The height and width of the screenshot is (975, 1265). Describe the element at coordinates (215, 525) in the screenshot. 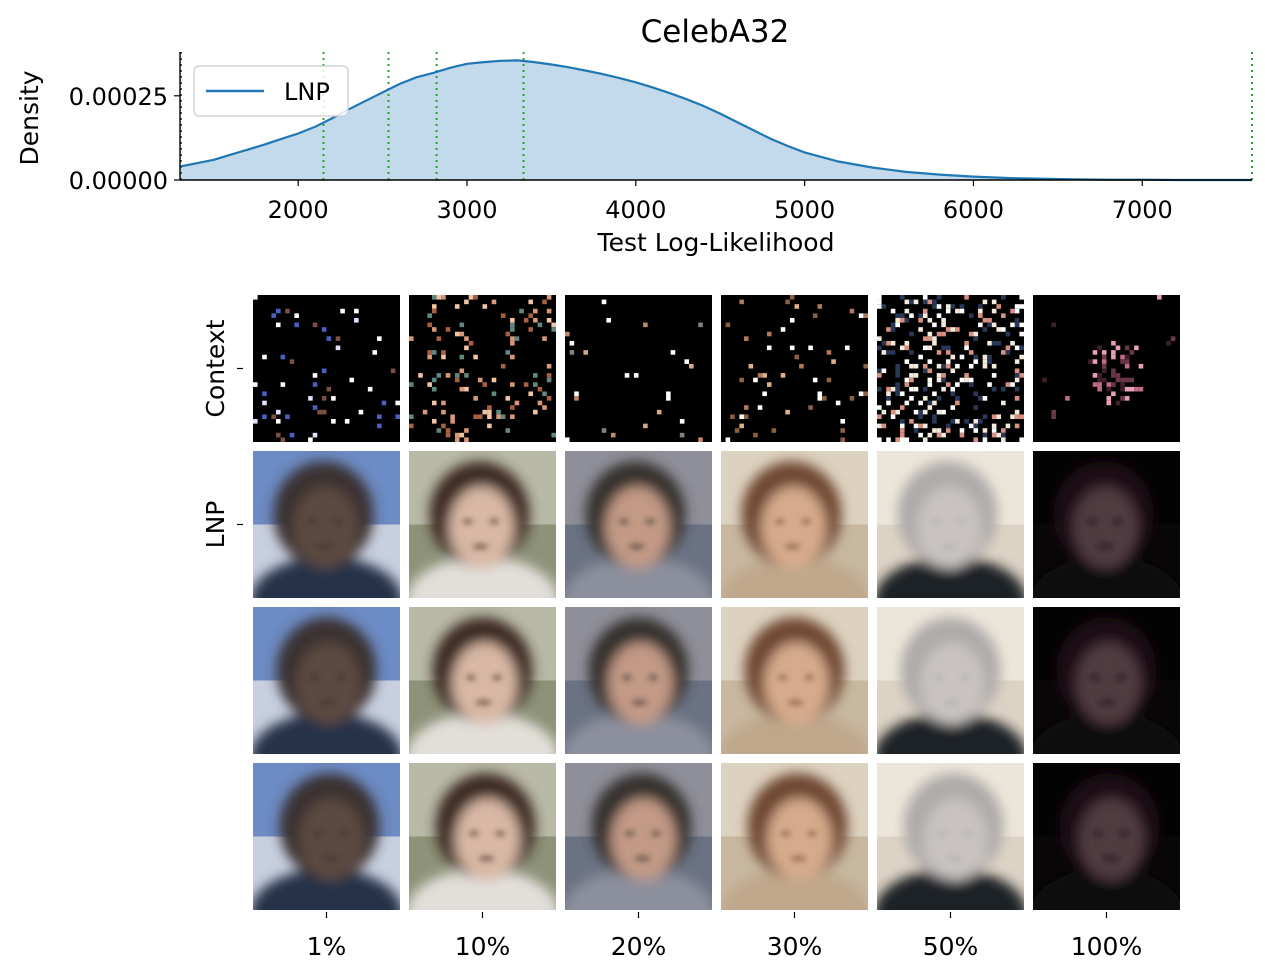

I see `row-label: LNP` at that location.